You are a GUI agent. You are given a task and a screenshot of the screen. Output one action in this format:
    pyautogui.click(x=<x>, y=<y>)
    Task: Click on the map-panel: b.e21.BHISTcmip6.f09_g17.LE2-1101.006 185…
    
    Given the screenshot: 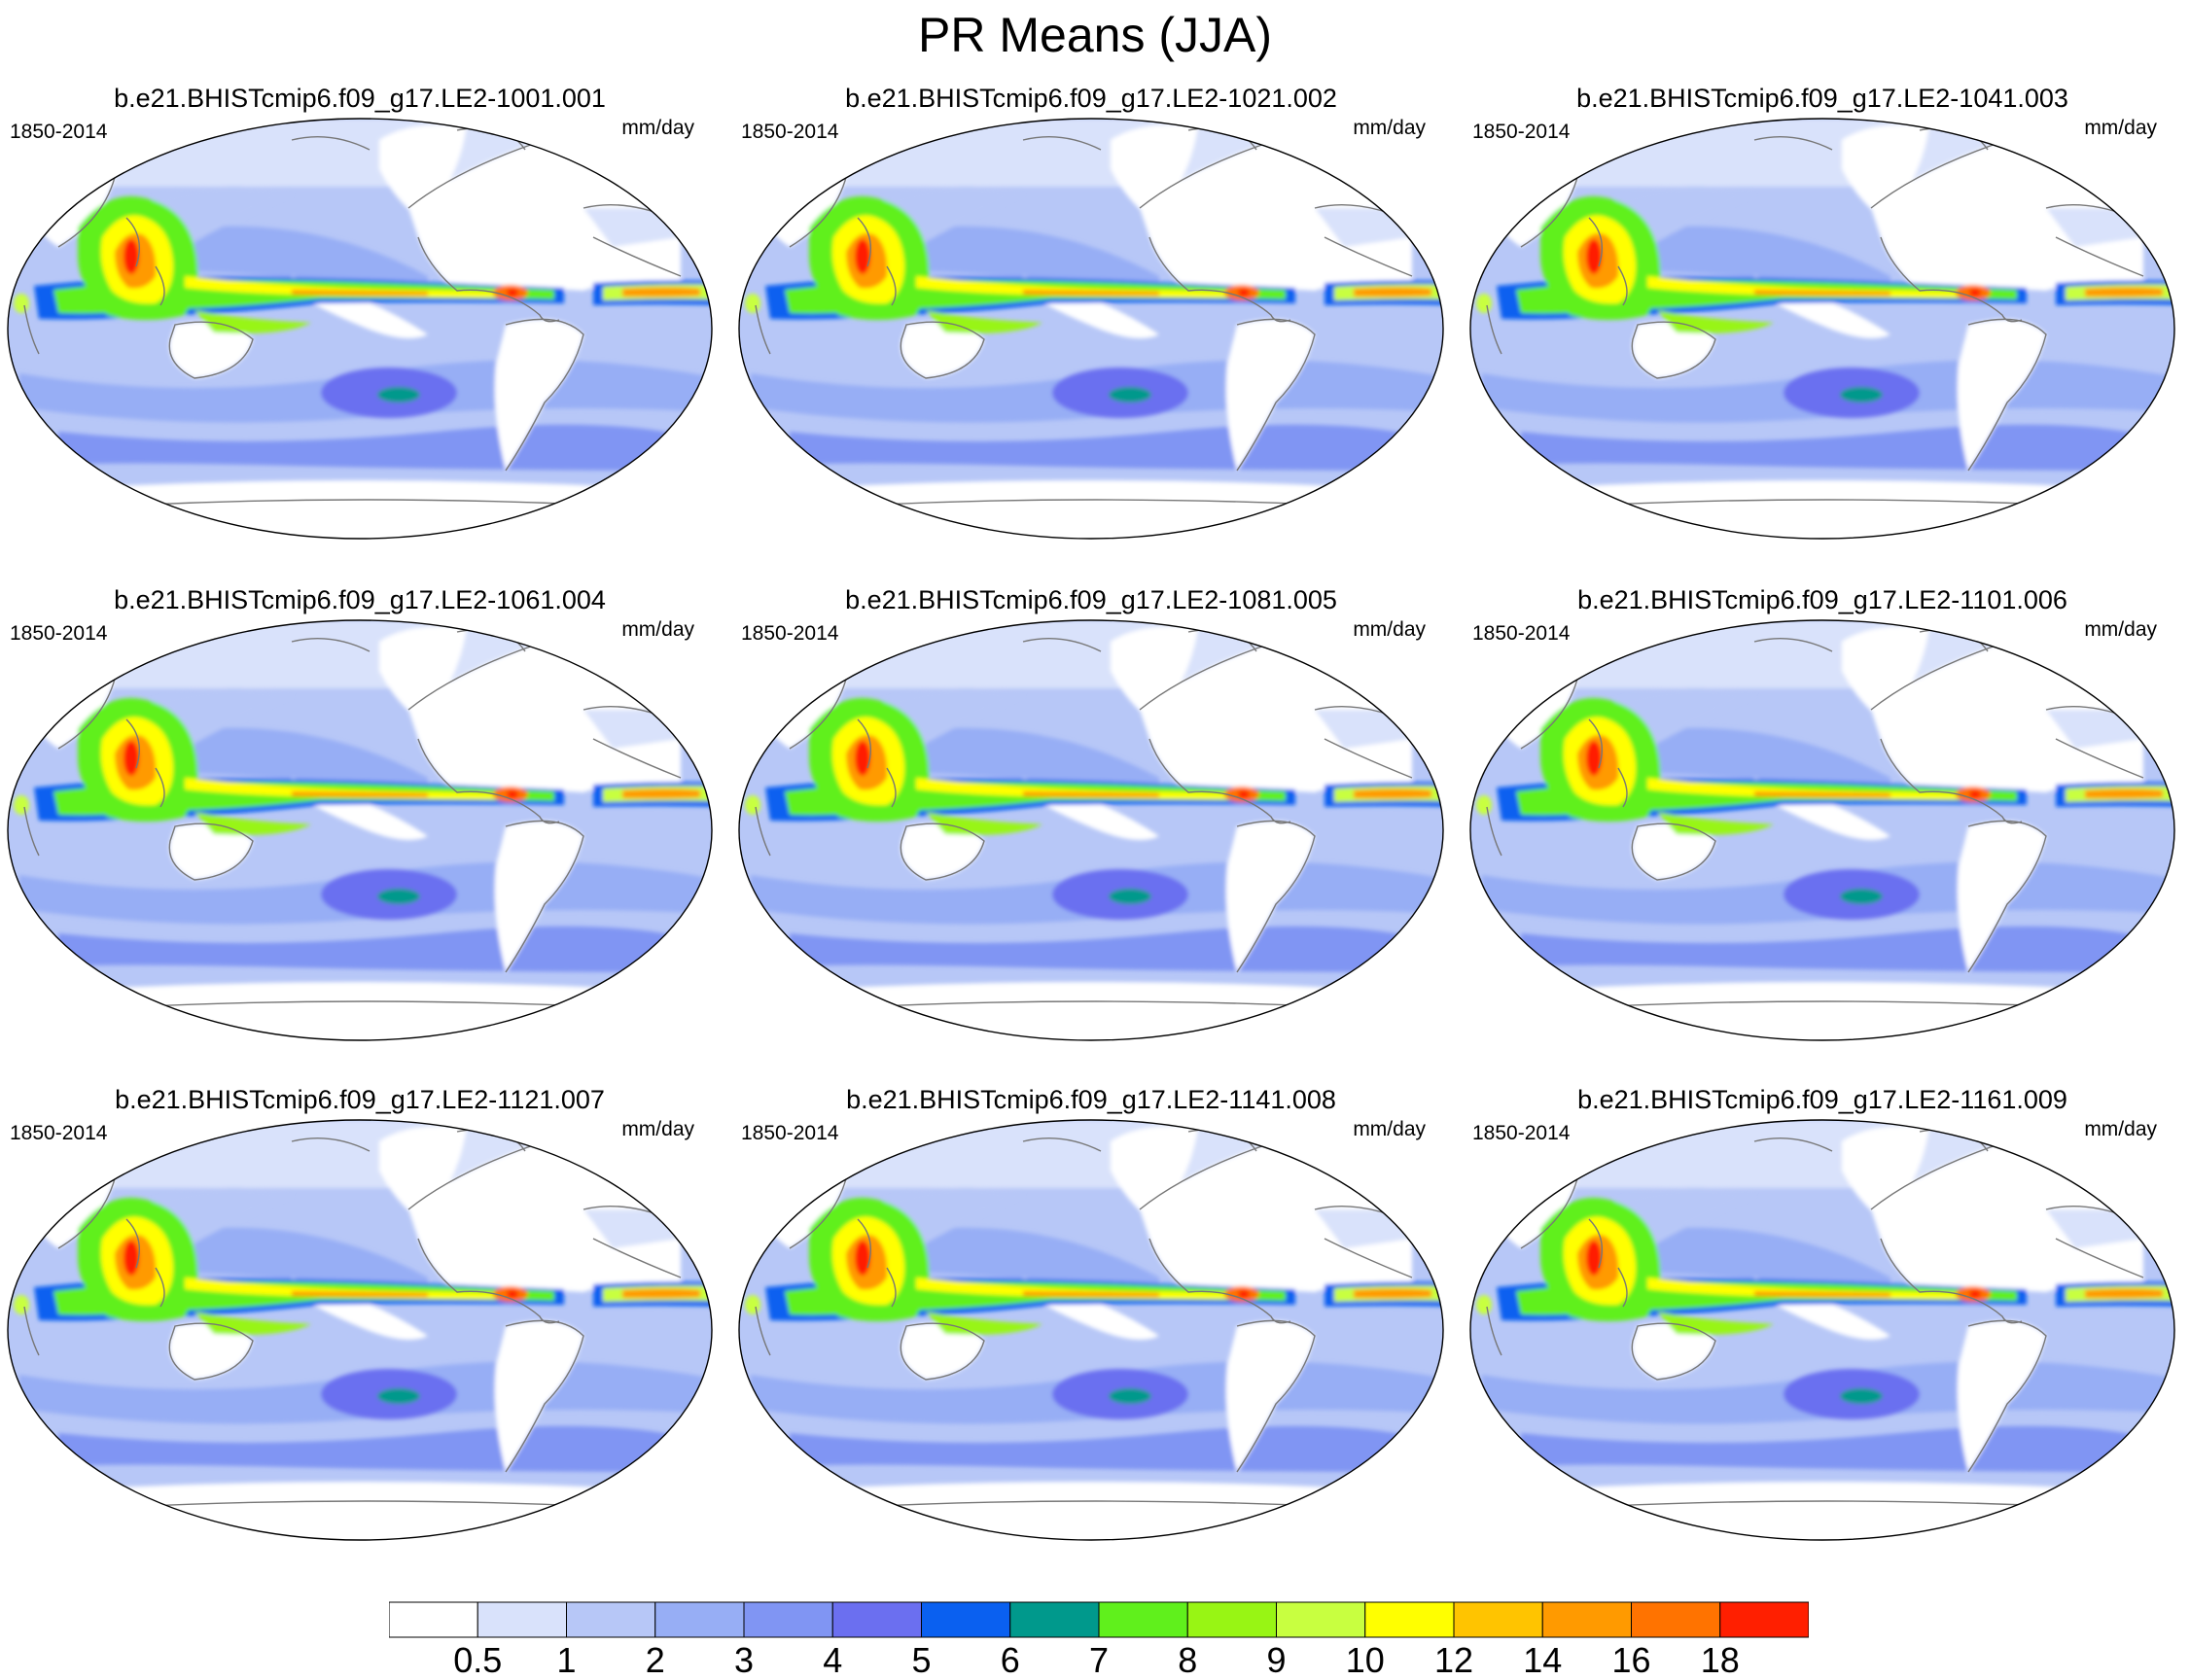 What is the action you would take?
    pyautogui.click(x=1822, y=826)
    